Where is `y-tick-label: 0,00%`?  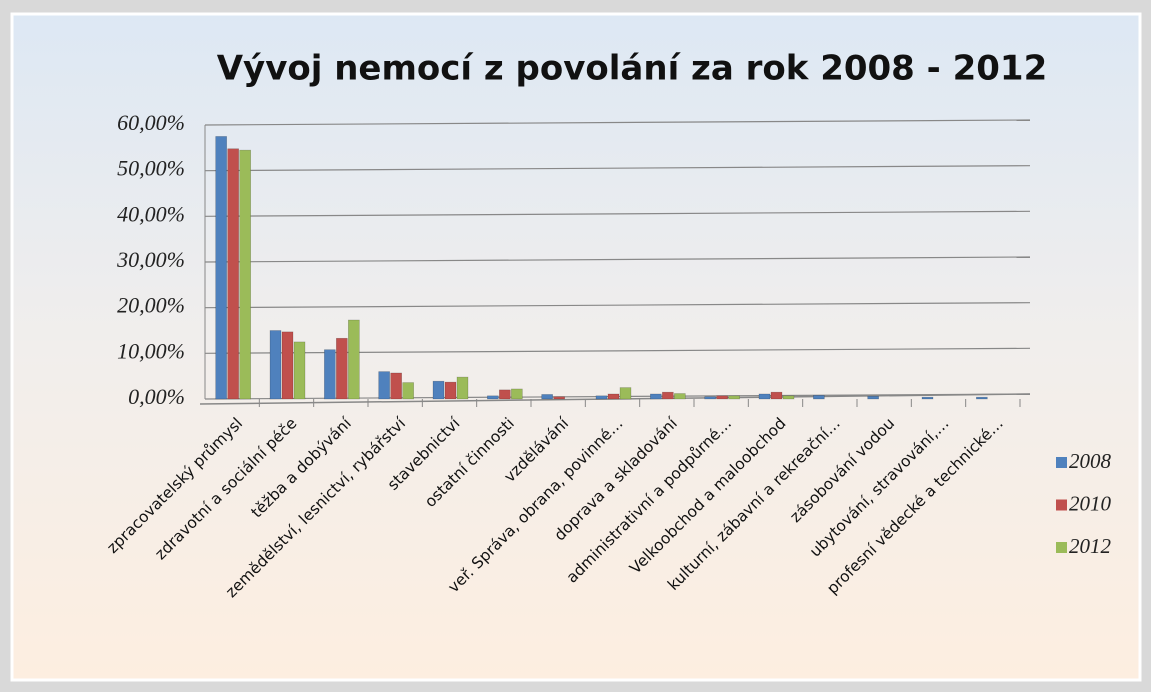 y-tick-label: 0,00% is located at coordinates (156, 396).